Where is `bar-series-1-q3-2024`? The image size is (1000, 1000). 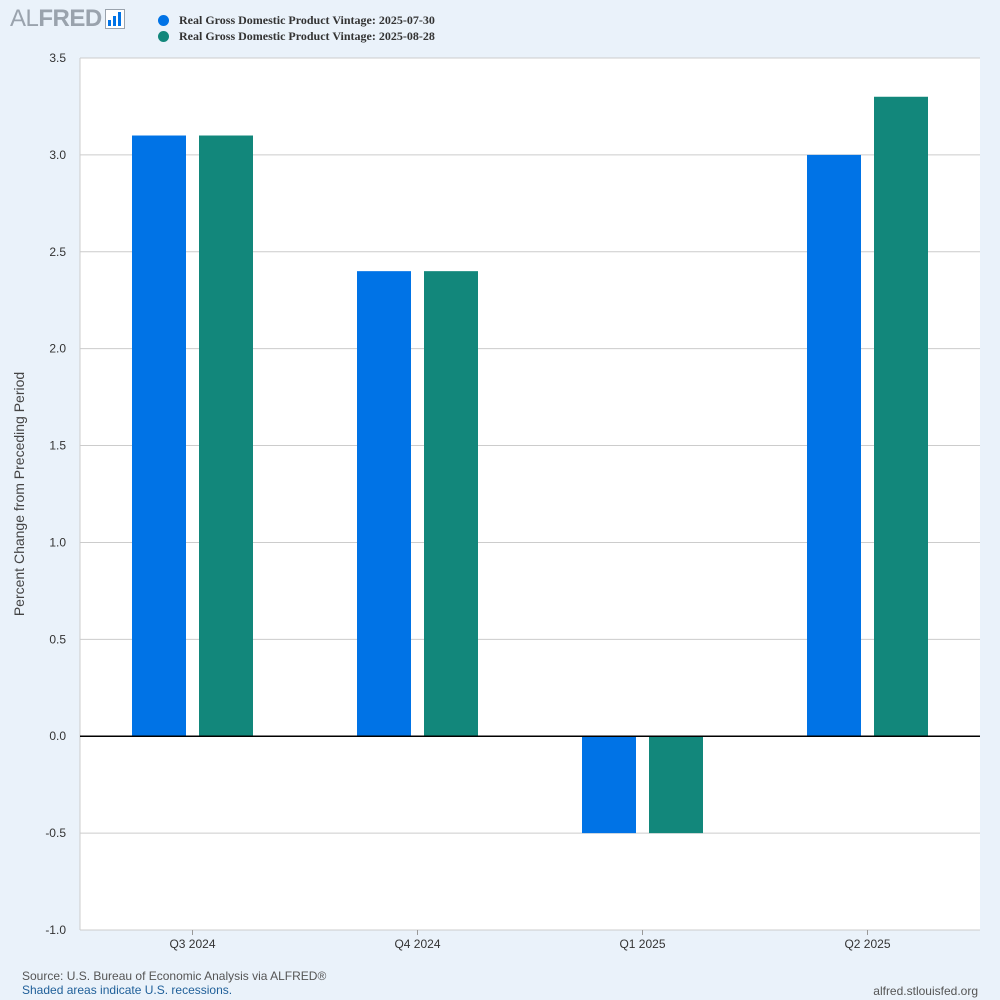 bar-series-1-q3-2024 is located at coordinates (159, 436).